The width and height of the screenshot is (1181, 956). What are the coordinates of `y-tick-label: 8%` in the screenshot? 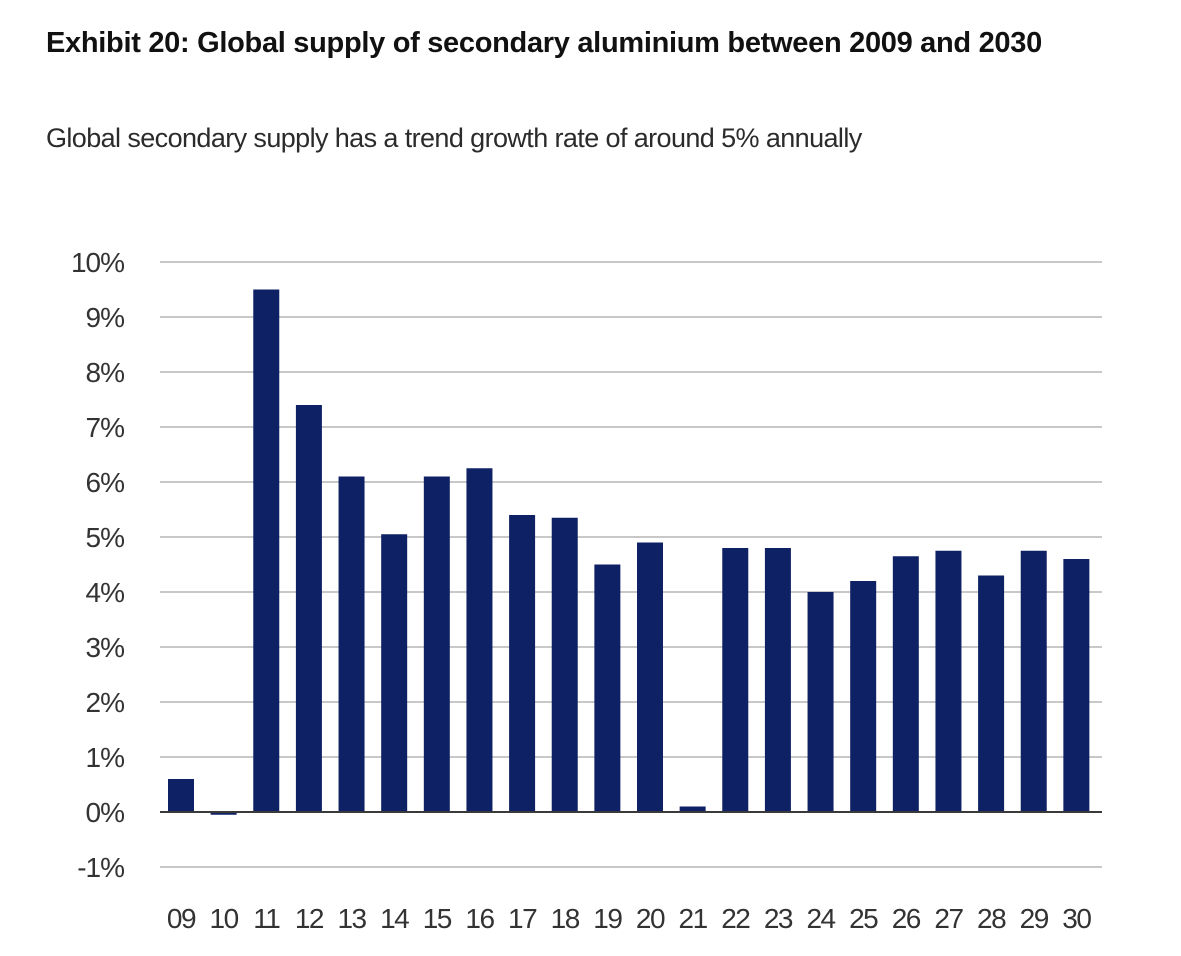 It's located at (105, 372).